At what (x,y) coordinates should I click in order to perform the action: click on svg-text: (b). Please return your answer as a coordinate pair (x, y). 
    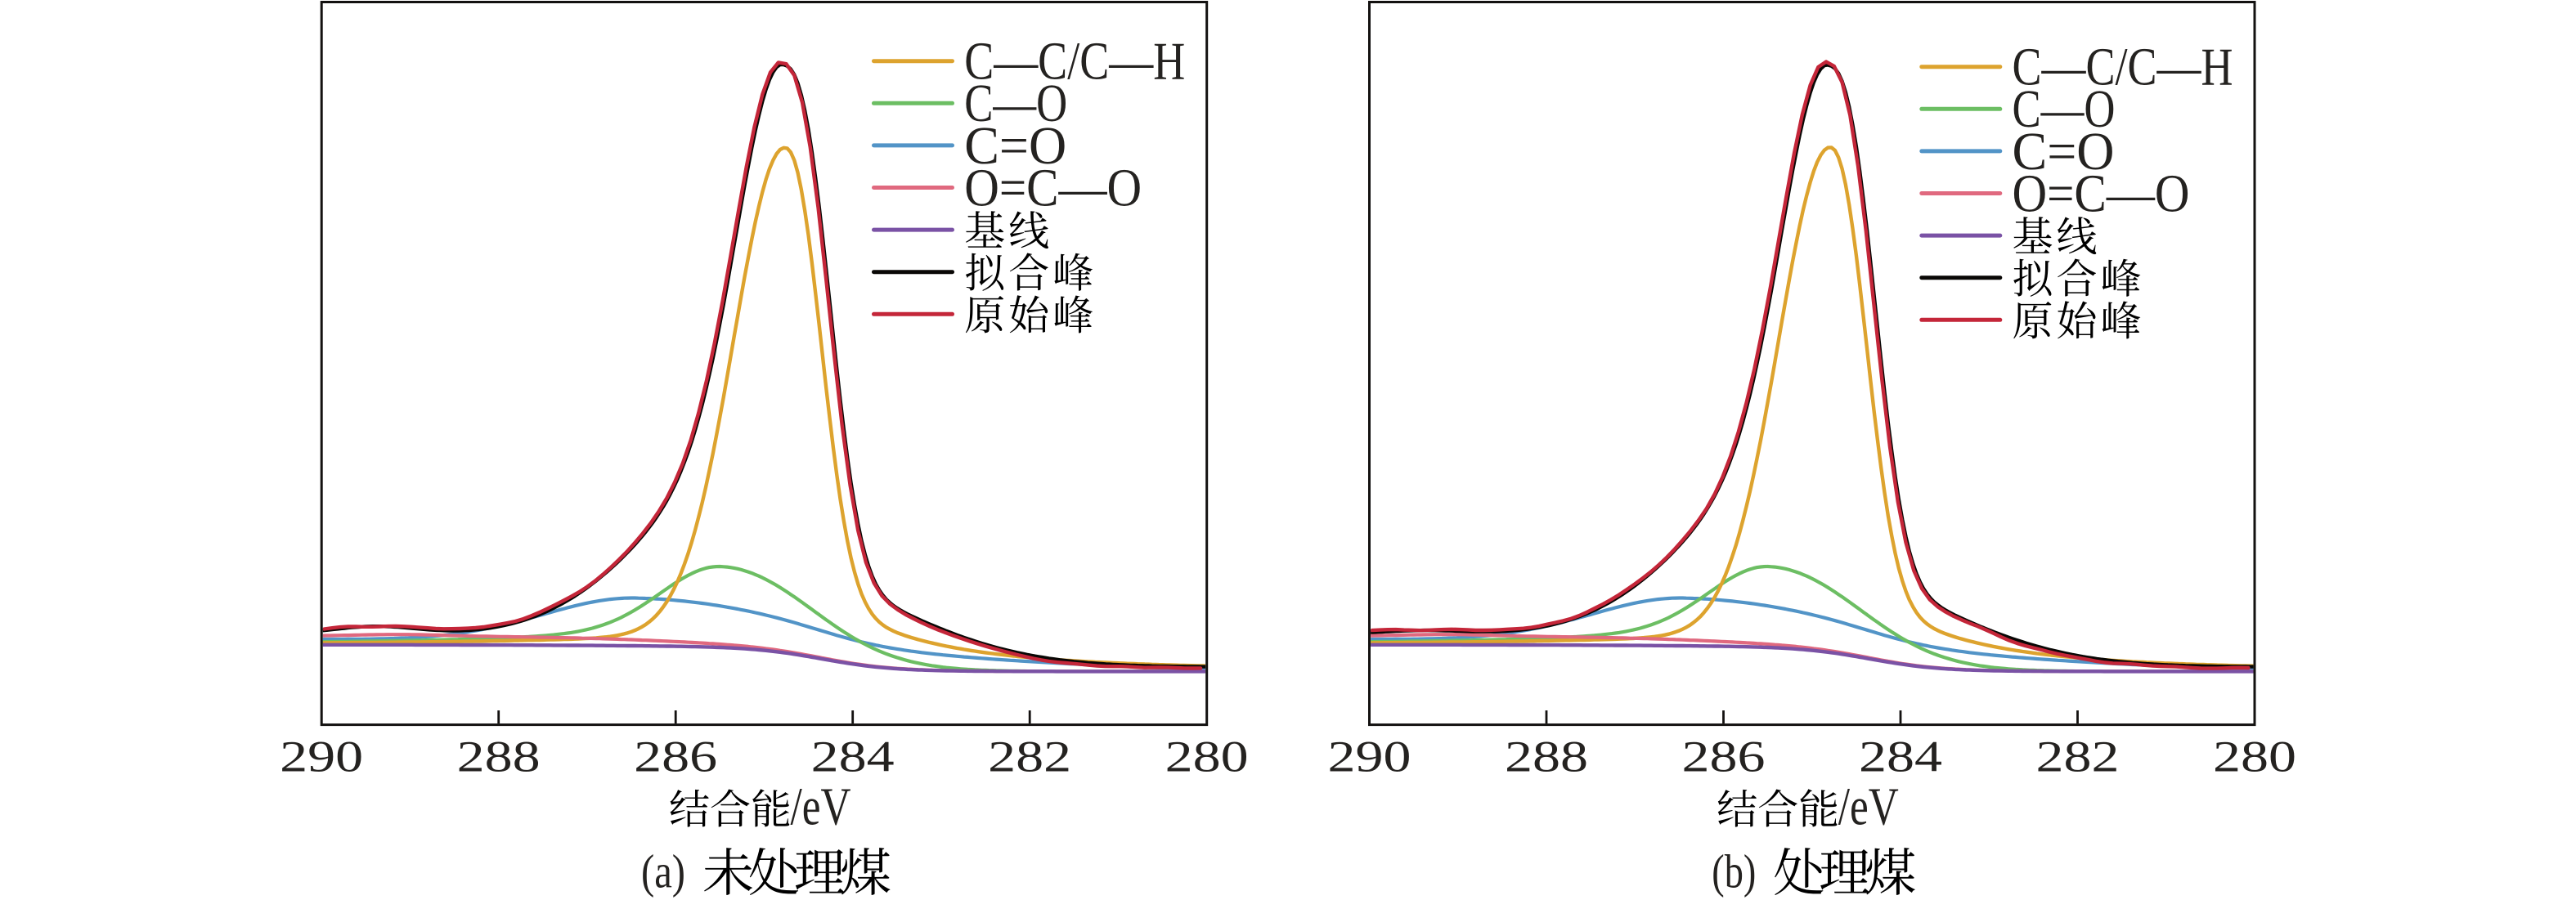
    Looking at the image, I should click on (1734, 871).